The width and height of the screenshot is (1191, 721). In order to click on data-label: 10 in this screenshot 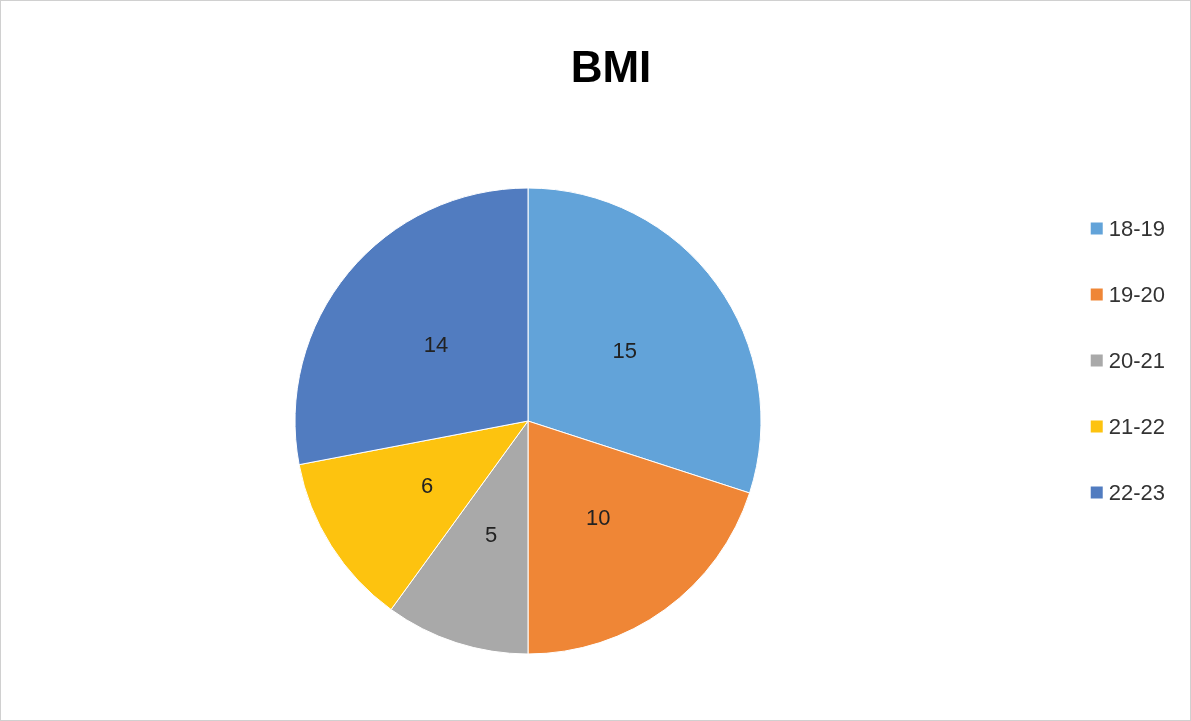, I will do `click(598, 518)`.